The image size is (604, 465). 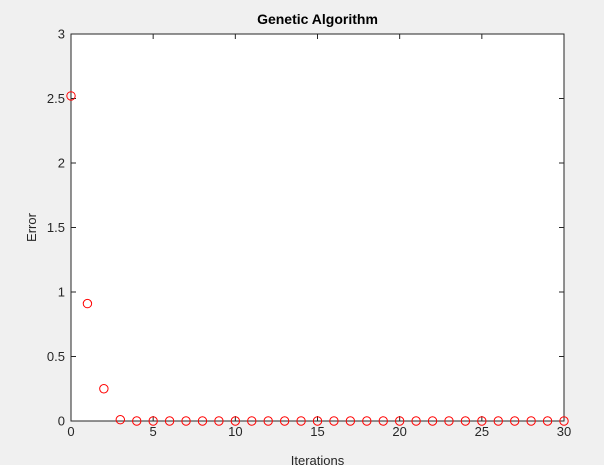 What do you see at coordinates (56, 98) in the screenshot?
I see `y-tick-label: 2.5` at bounding box center [56, 98].